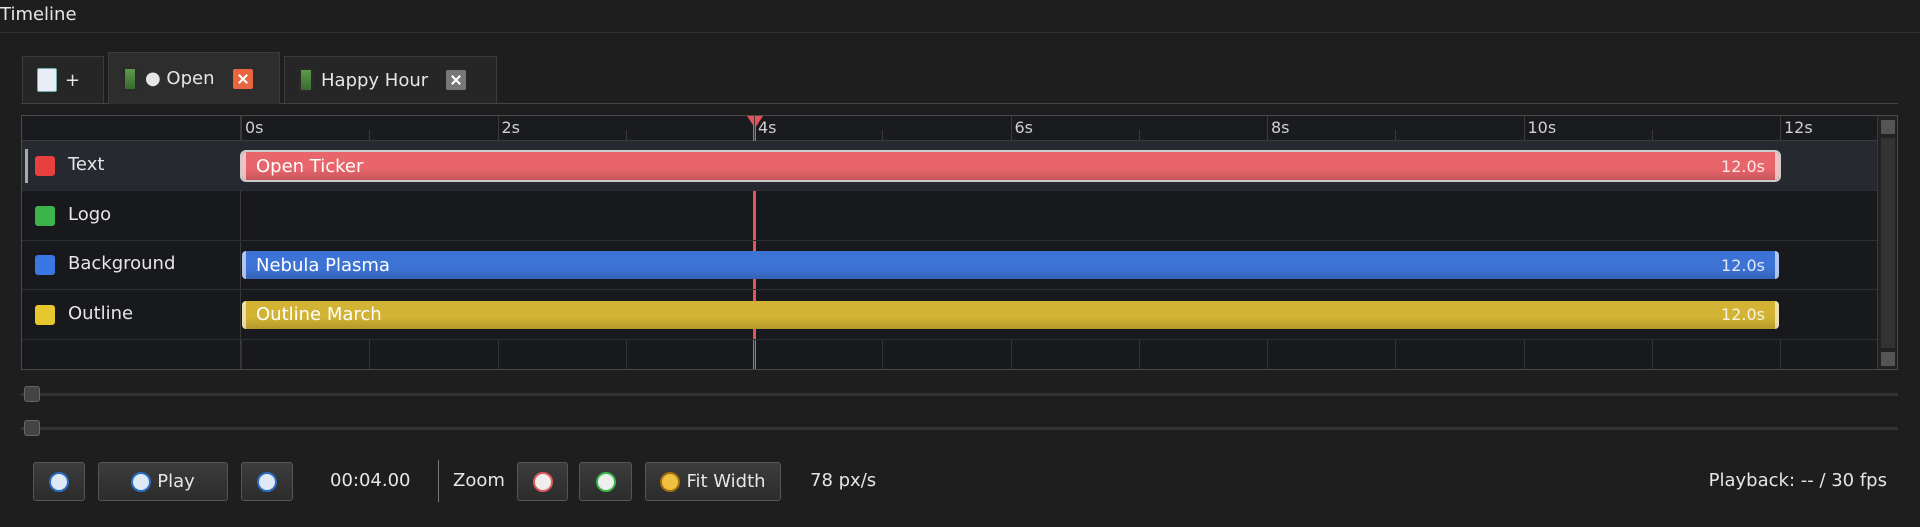  What do you see at coordinates (1010, 314) in the screenshot?
I see `clip: Outline March 12.0s` at bounding box center [1010, 314].